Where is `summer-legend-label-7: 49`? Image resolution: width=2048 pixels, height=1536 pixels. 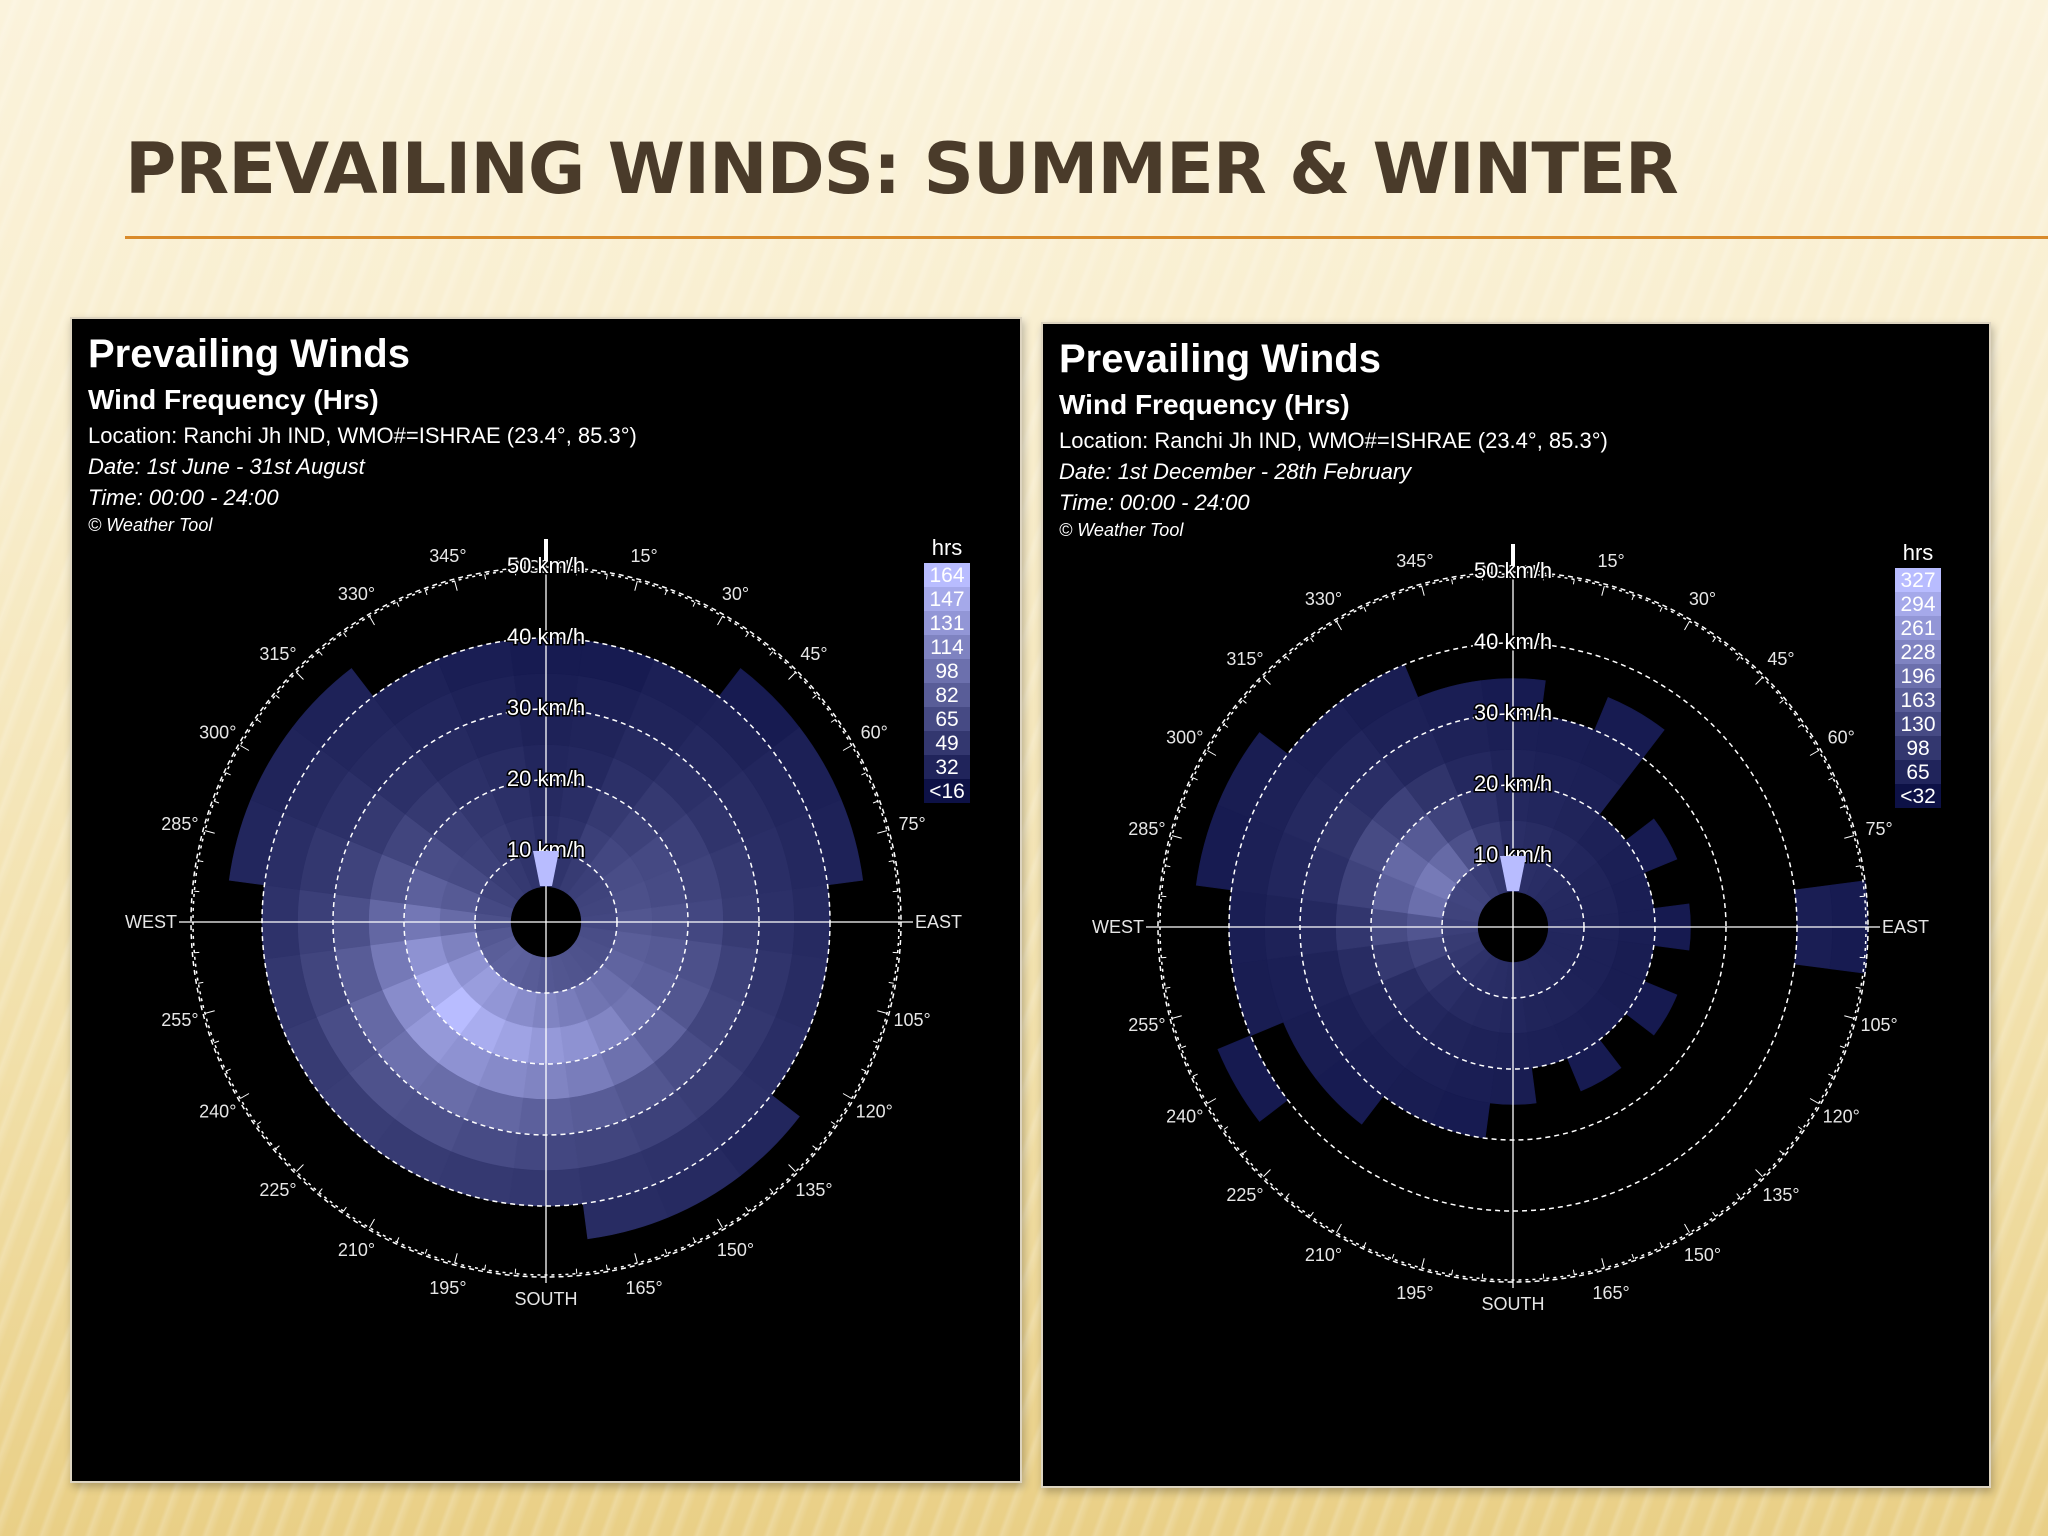
summer-legend-label-7: 49 is located at coordinates (946, 743).